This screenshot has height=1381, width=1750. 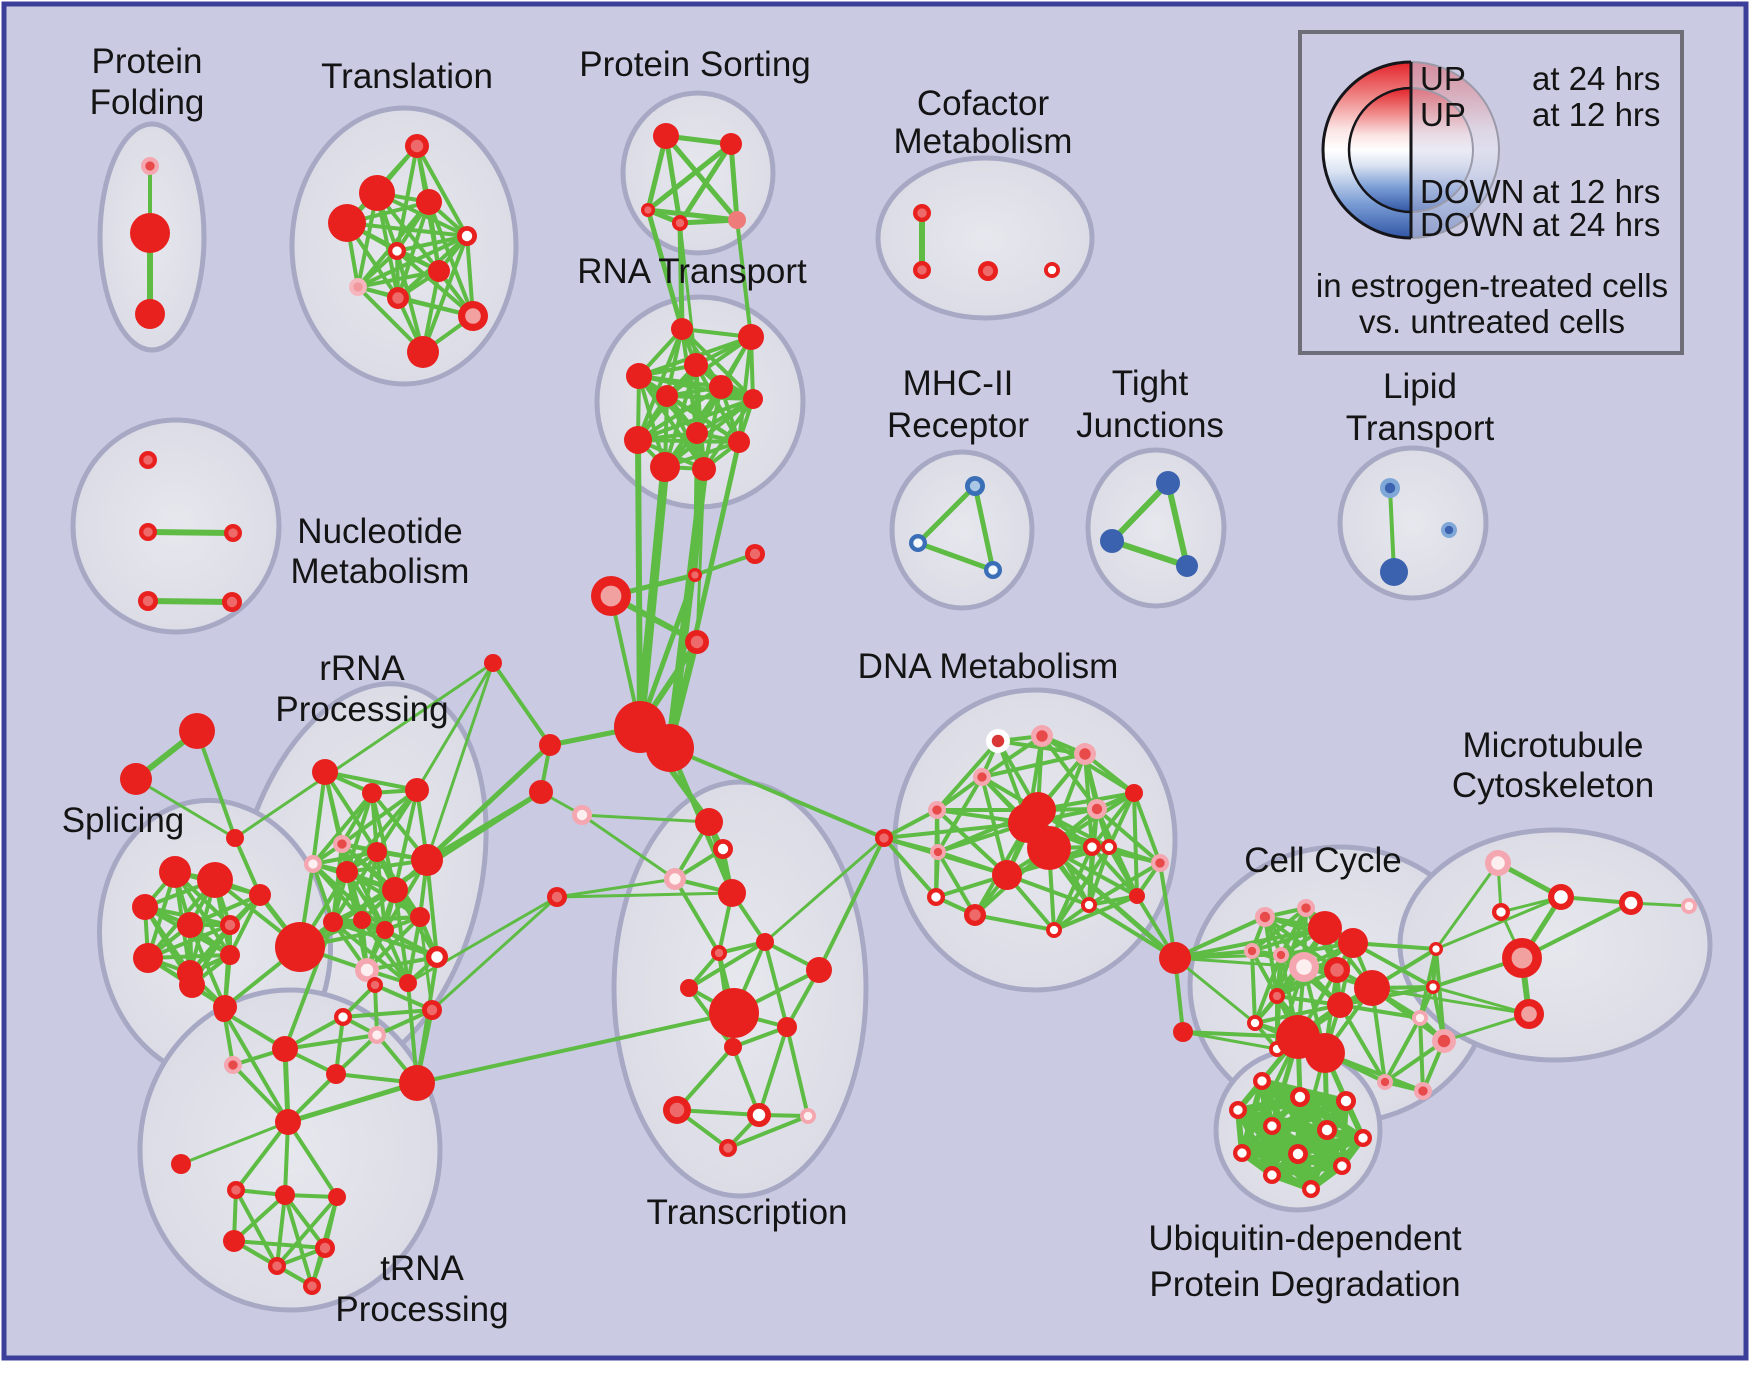 What do you see at coordinates (975, 915) in the screenshot?
I see `node-dm21` at bounding box center [975, 915].